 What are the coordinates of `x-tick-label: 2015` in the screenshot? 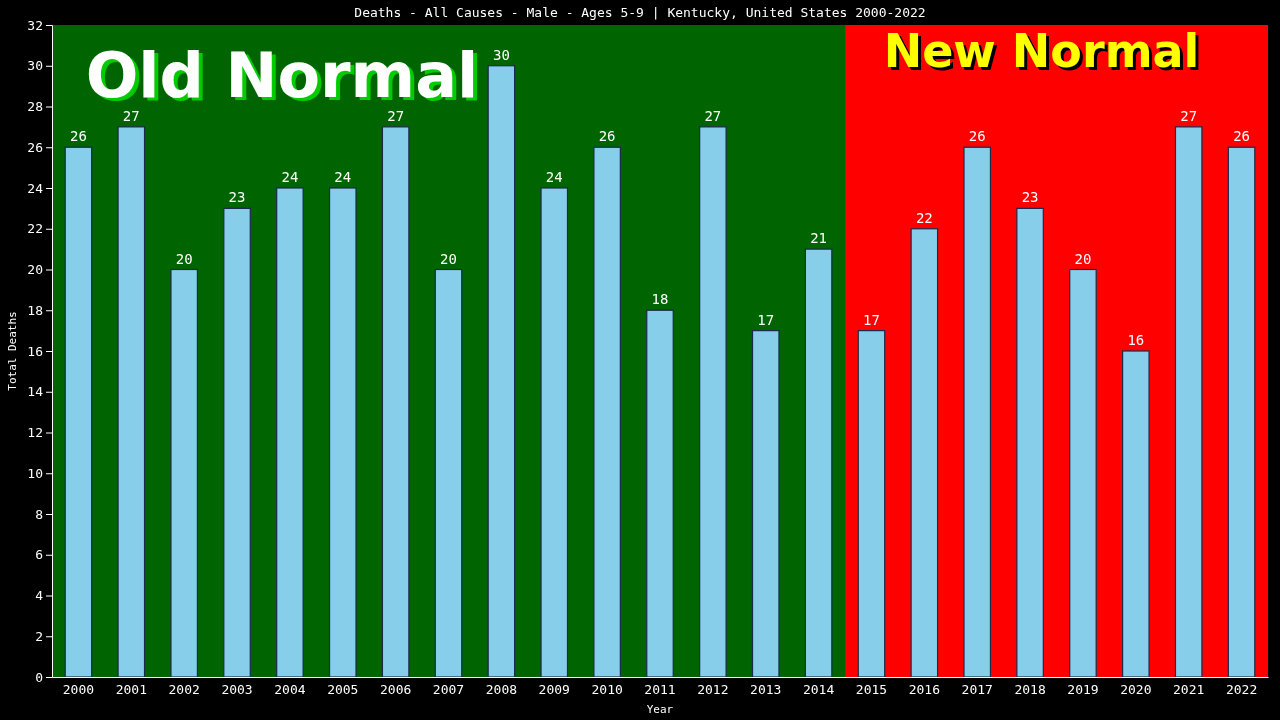 It's located at (871, 690).